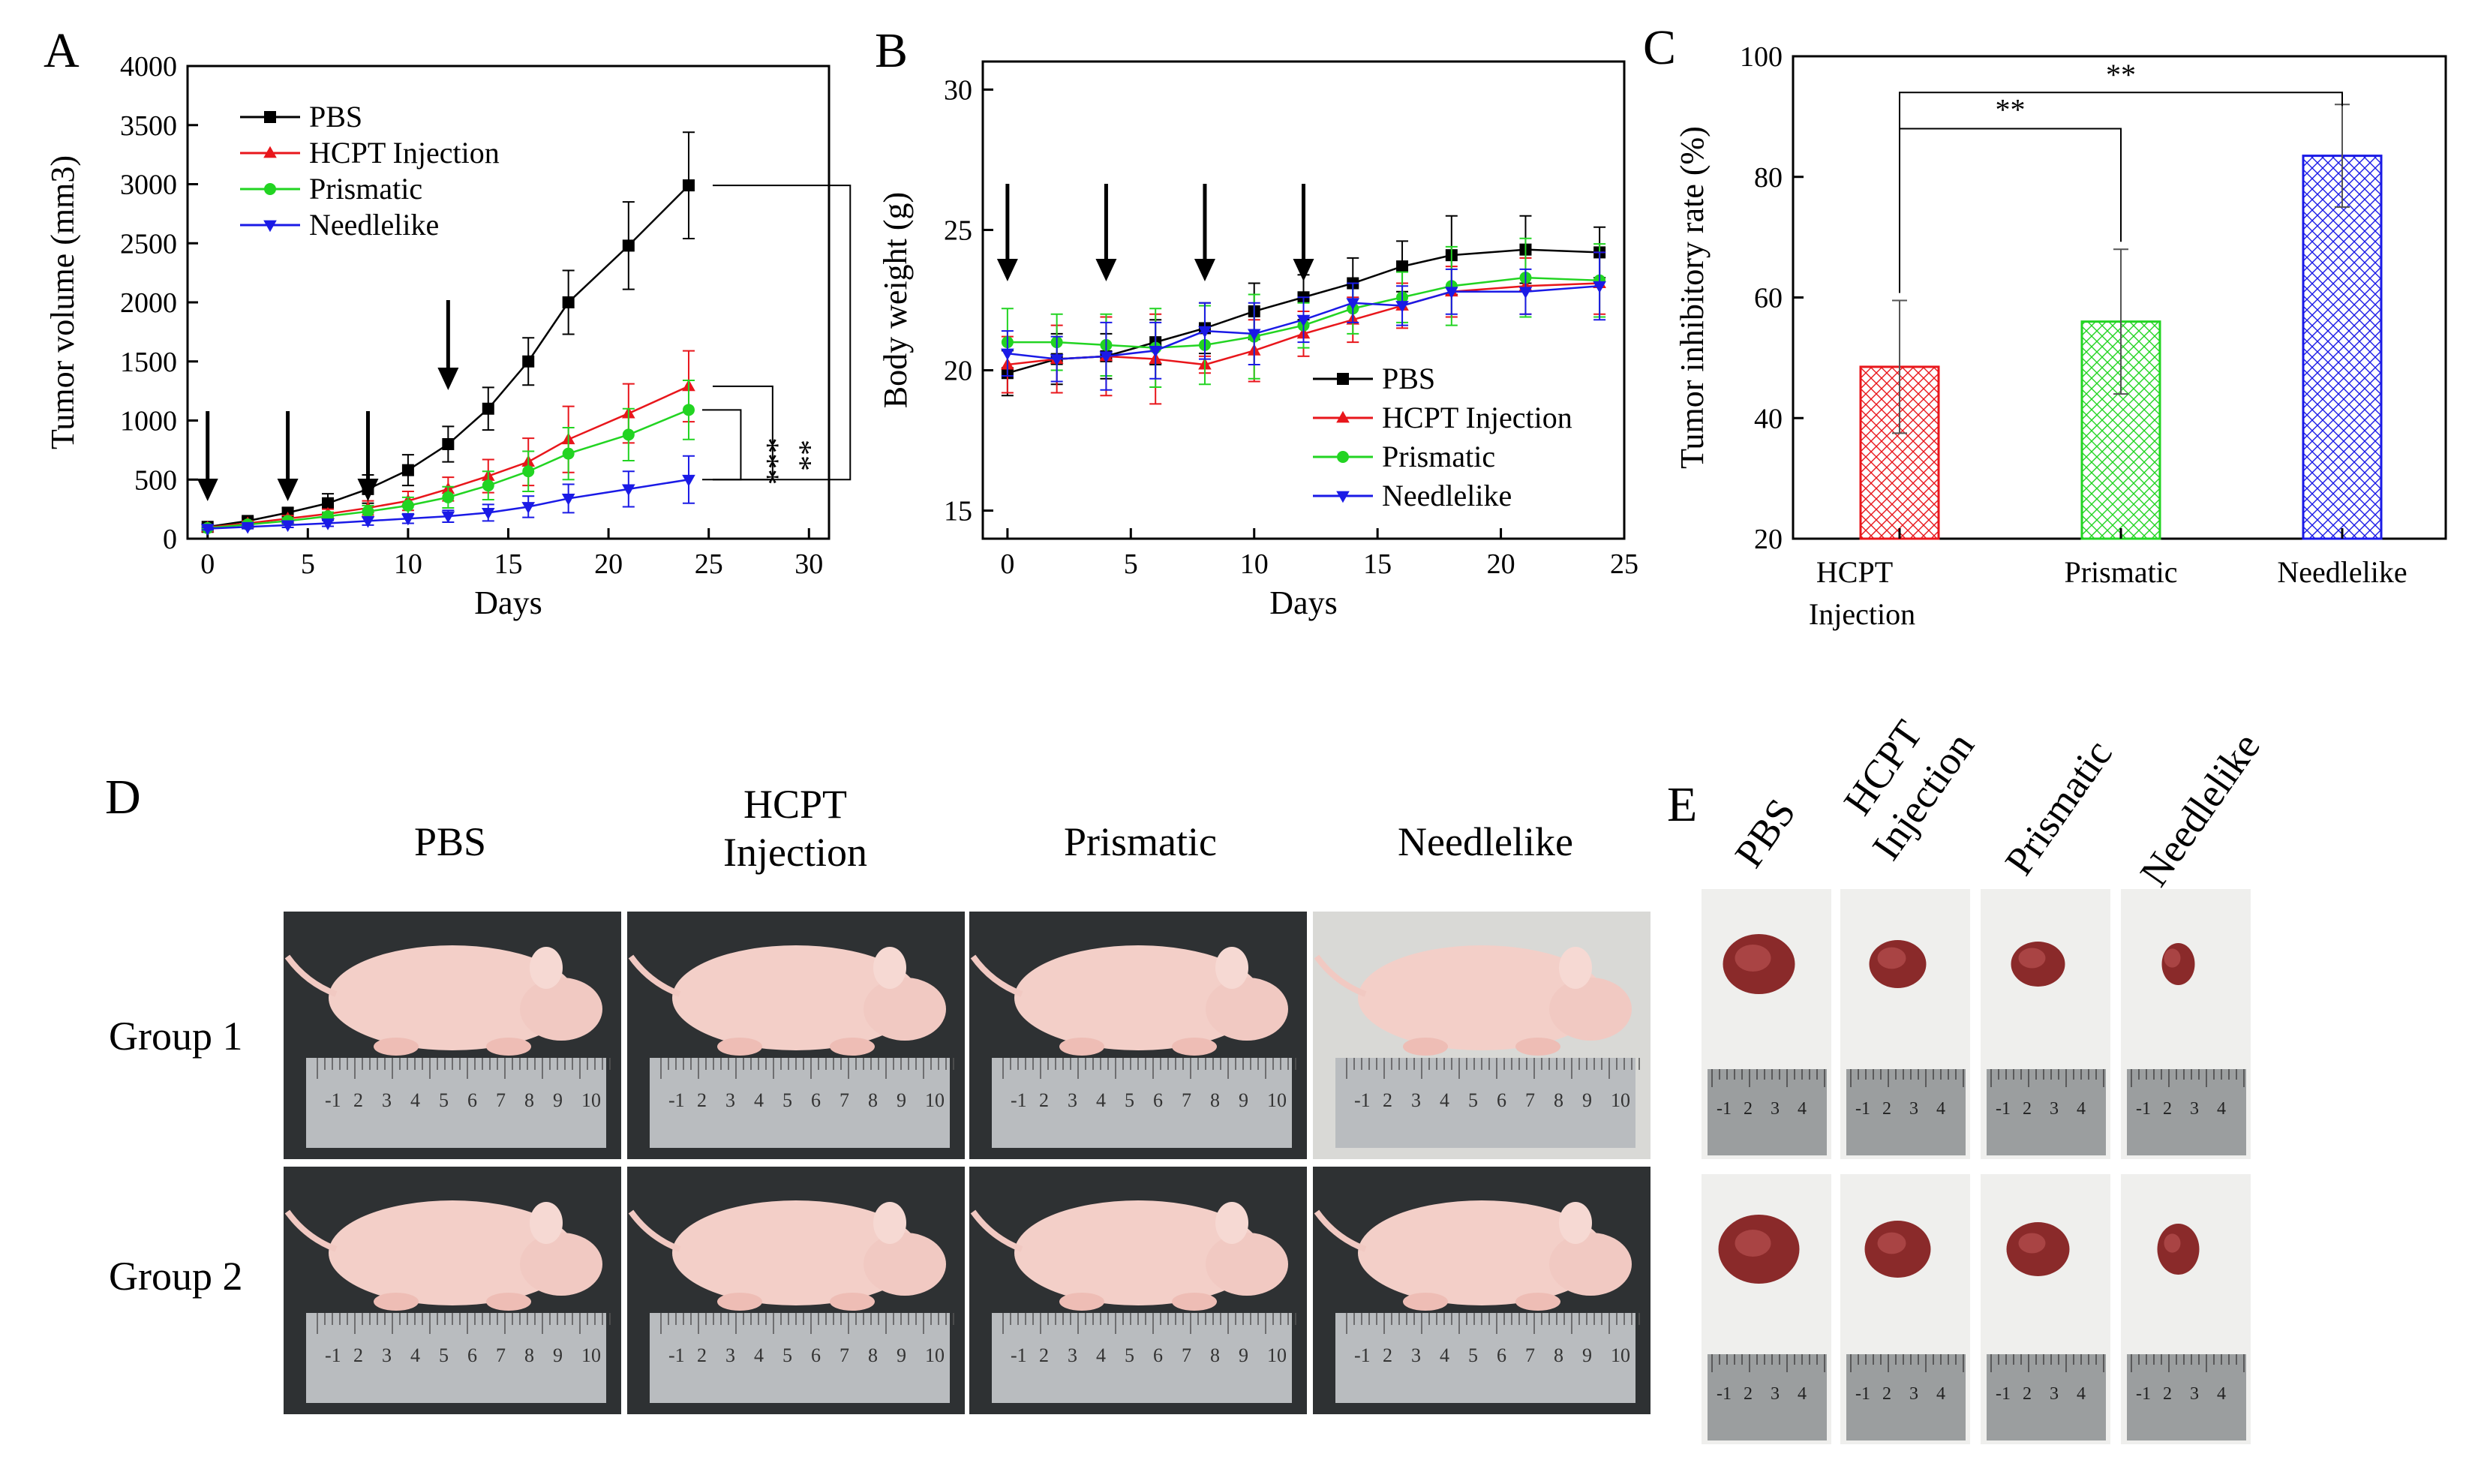 The width and height of the screenshot is (2481, 1484). I want to click on legend-label-1: HCPT Injection, so click(1477, 417).